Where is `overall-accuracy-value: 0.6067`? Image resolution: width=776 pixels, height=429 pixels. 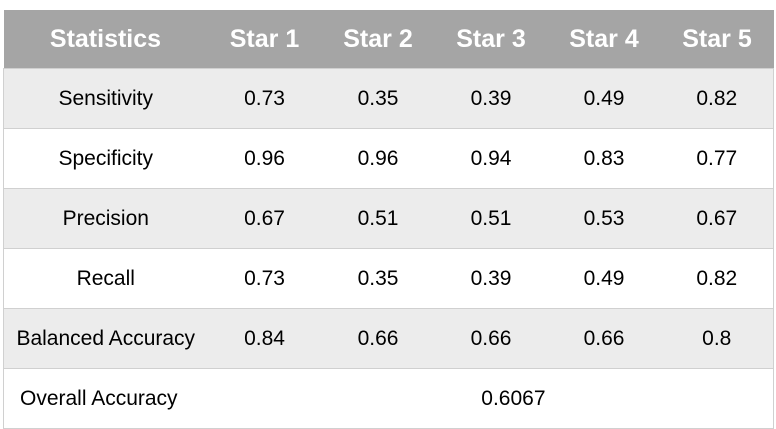 overall-accuracy-value: 0.6067 is located at coordinates (434, 398).